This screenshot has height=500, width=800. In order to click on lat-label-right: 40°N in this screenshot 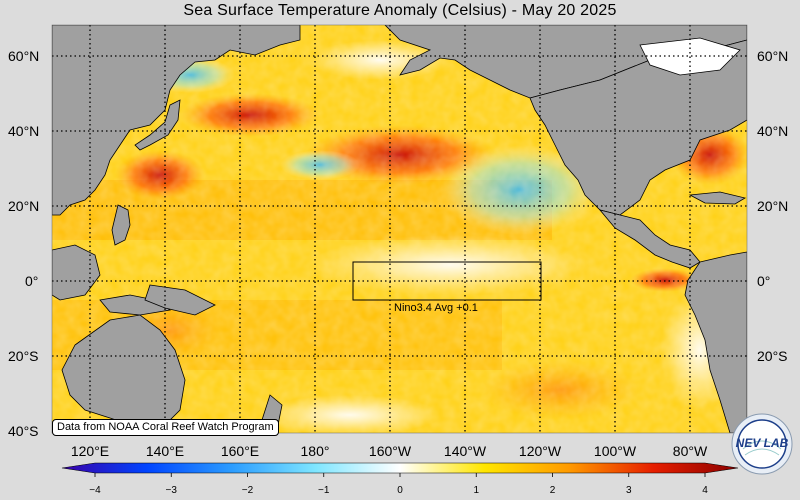, I will do `click(772, 131)`.